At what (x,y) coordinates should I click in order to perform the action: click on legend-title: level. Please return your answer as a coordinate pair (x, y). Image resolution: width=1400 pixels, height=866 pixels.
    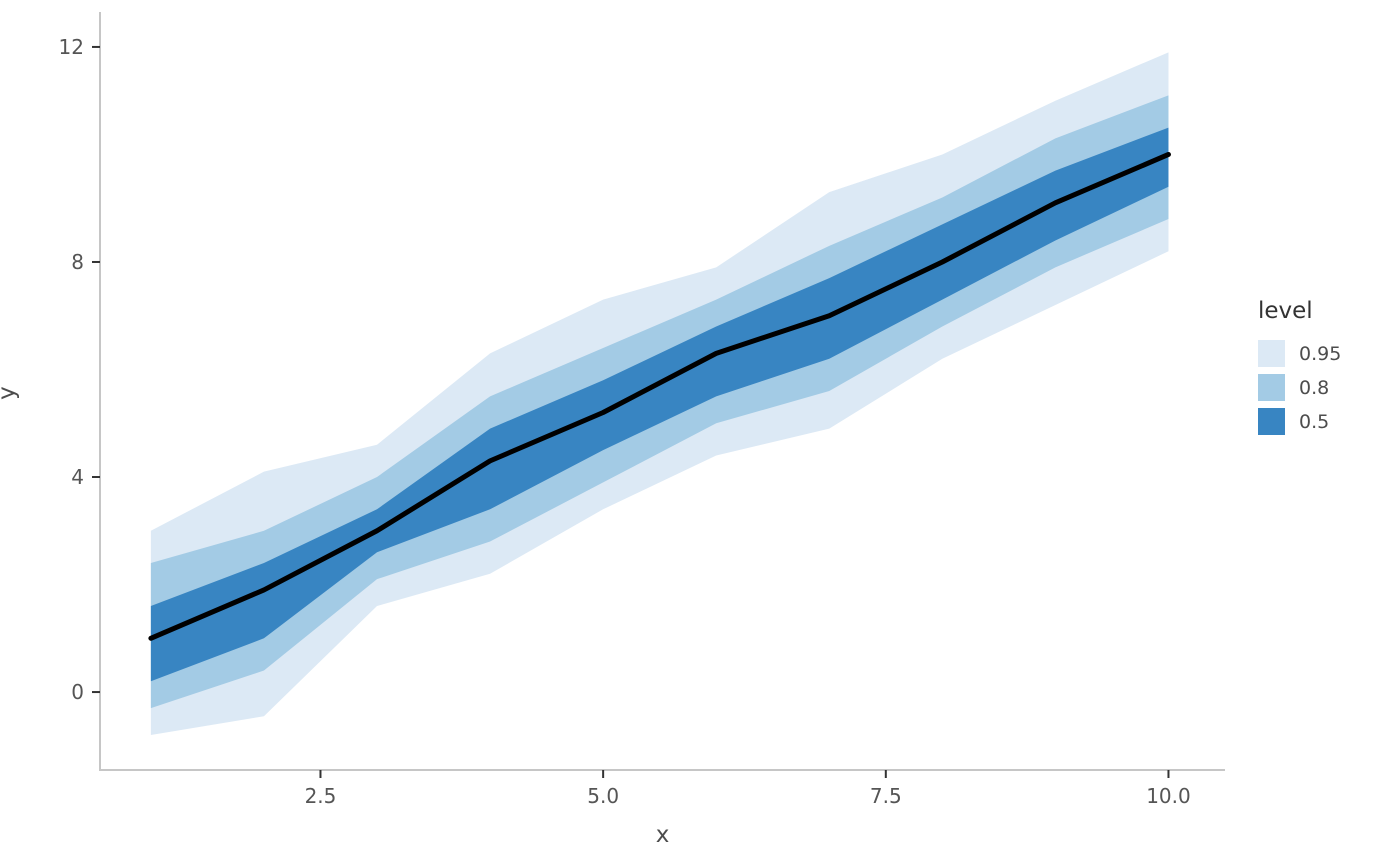
    Looking at the image, I should click on (1285, 311).